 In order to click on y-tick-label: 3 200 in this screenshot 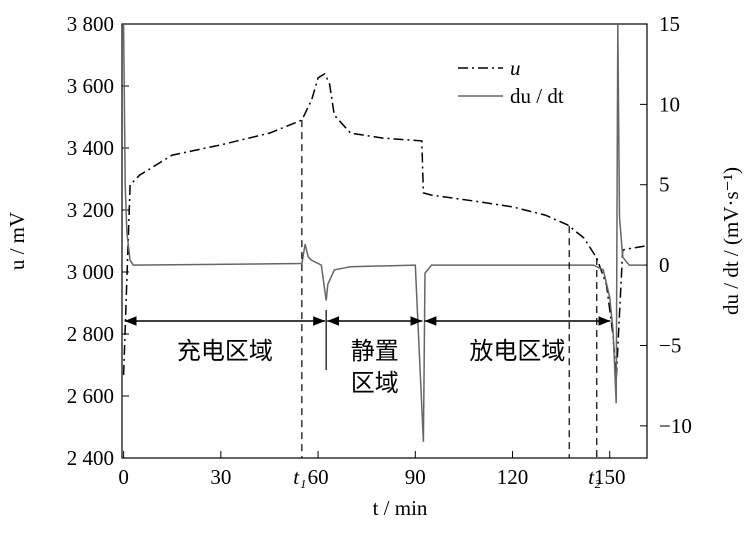, I will do `click(90, 210)`.